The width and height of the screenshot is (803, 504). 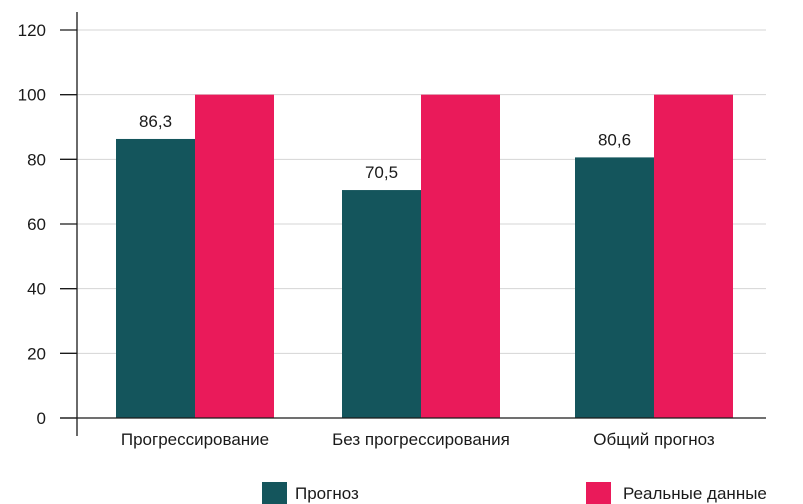 What do you see at coordinates (385, 147) in the screenshot?
I see `value-labels: 86,3 70,5 80,6` at bounding box center [385, 147].